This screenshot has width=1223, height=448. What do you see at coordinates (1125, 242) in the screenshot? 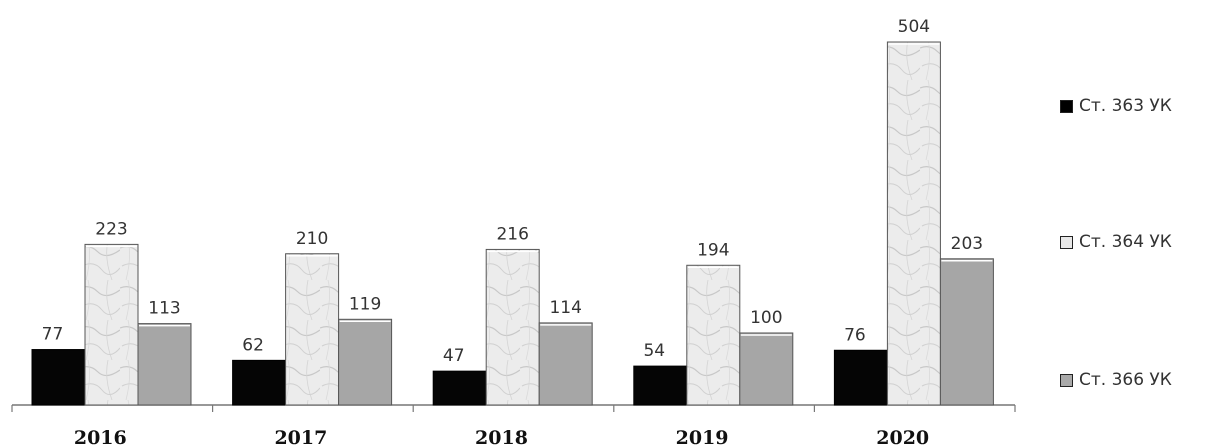
I see `legend-label-series-2: Ст. 364 УК` at bounding box center [1125, 242].